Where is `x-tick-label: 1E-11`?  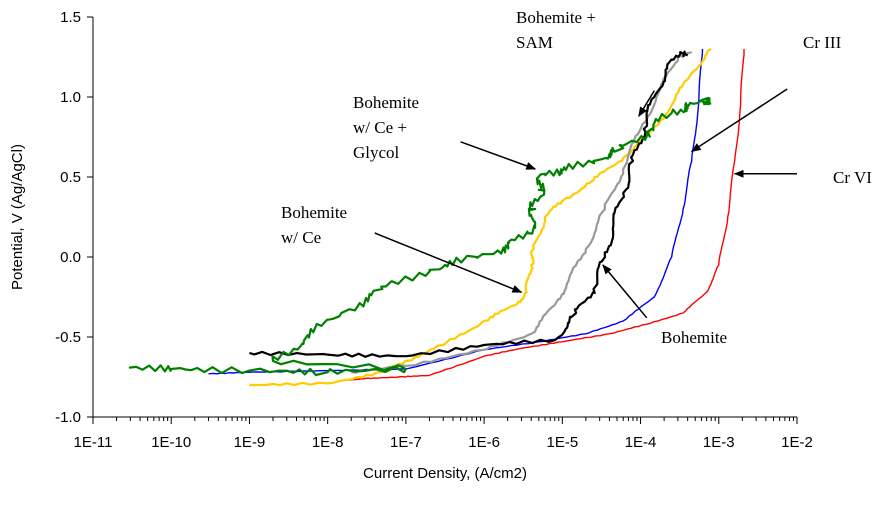
x-tick-label: 1E-11 is located at coordinates (93, 442).